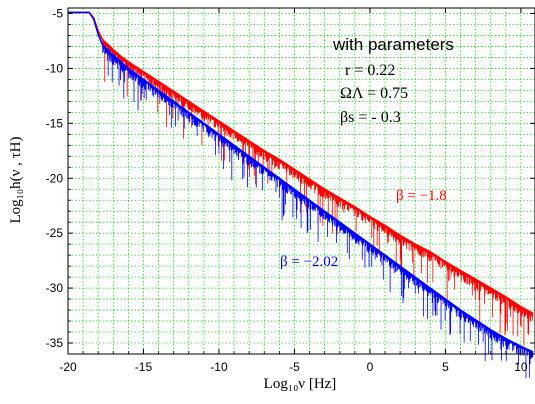 The image size is (535, 404). Describe the element at coordinates (421, 196) in the screenshot. I see `series-label-red: β = −1.8` at that location.